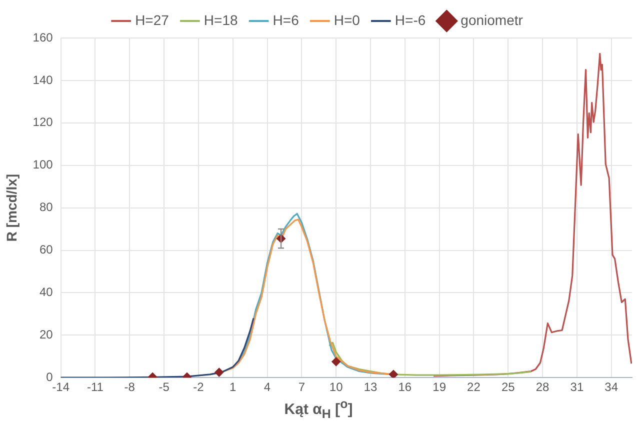  What do you see at coordinates (43, 165) in the screenshot?
I see `y-tick-label: 100` at bounding box center [43, 165].